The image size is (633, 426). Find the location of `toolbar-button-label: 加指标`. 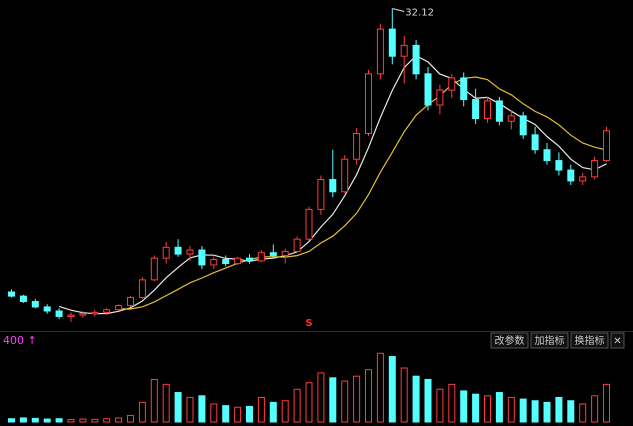

toolbar-button-label: 加指标 is located at coordinates (550, 340).